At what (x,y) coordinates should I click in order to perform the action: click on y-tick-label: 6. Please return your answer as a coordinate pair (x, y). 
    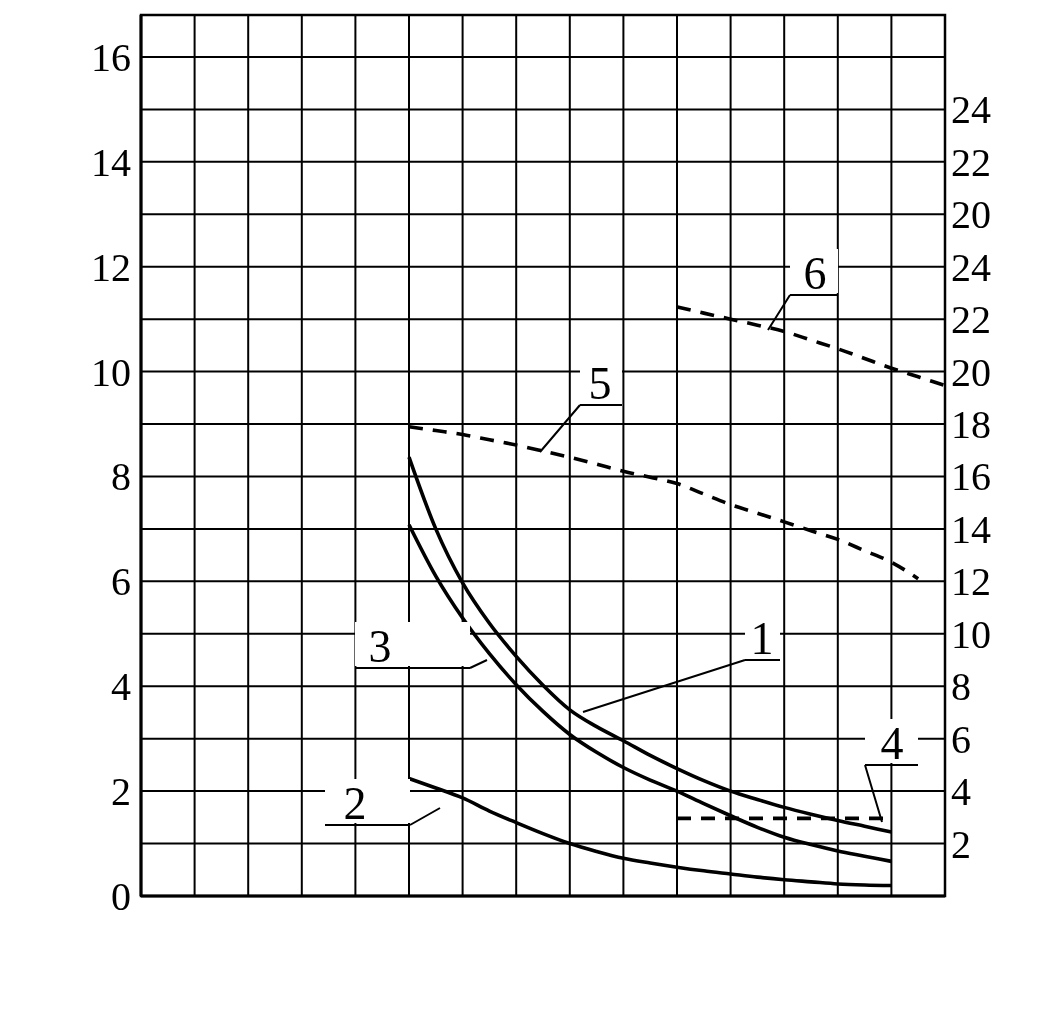
    Looking at the image, I should click on (121, 582).